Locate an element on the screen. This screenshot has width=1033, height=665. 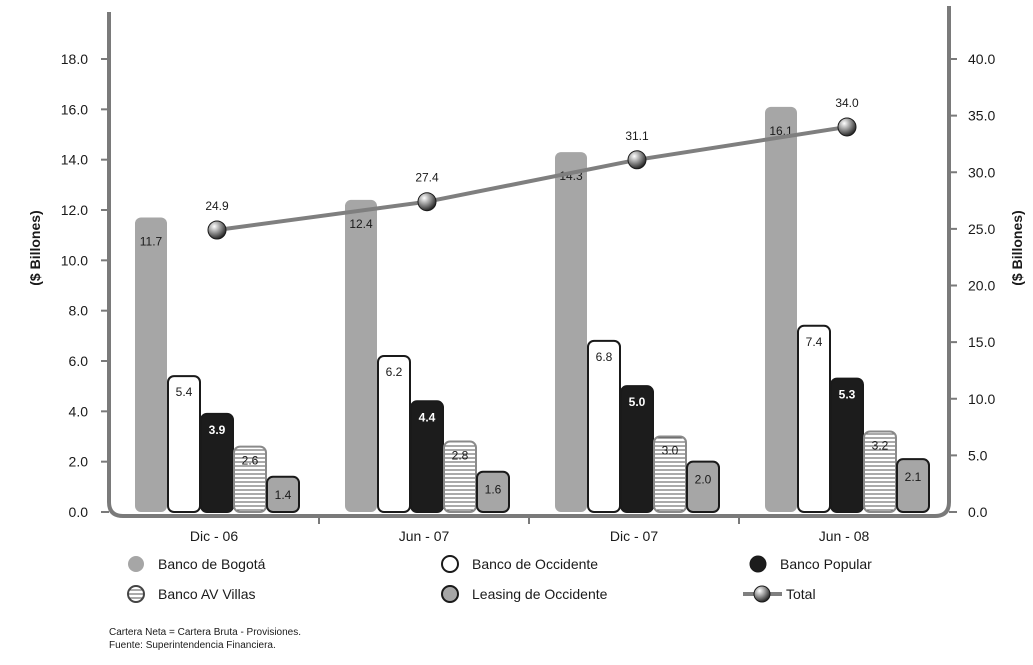
data-label-leasing-de-occidente: 2.1 is located at coordinates (913, 477).